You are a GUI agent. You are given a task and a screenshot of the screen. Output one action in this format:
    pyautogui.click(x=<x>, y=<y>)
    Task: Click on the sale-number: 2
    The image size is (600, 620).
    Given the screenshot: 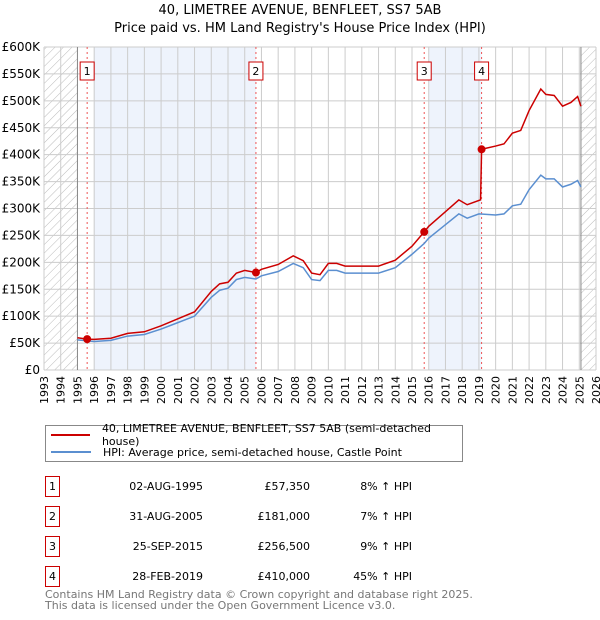 What is the action you would take?
    pyautogui.click(x=52, y=516)
    